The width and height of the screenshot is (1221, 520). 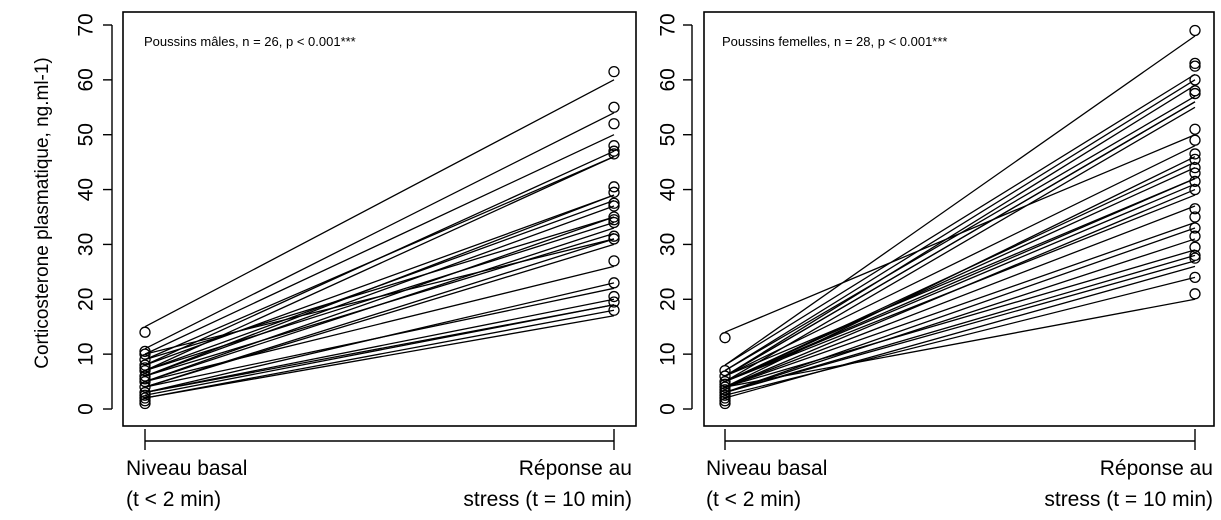 What do you see at coordinates (668, 79) in the screenshot?
I see `y-tick-label: 60` at bounding box center [668, 79].